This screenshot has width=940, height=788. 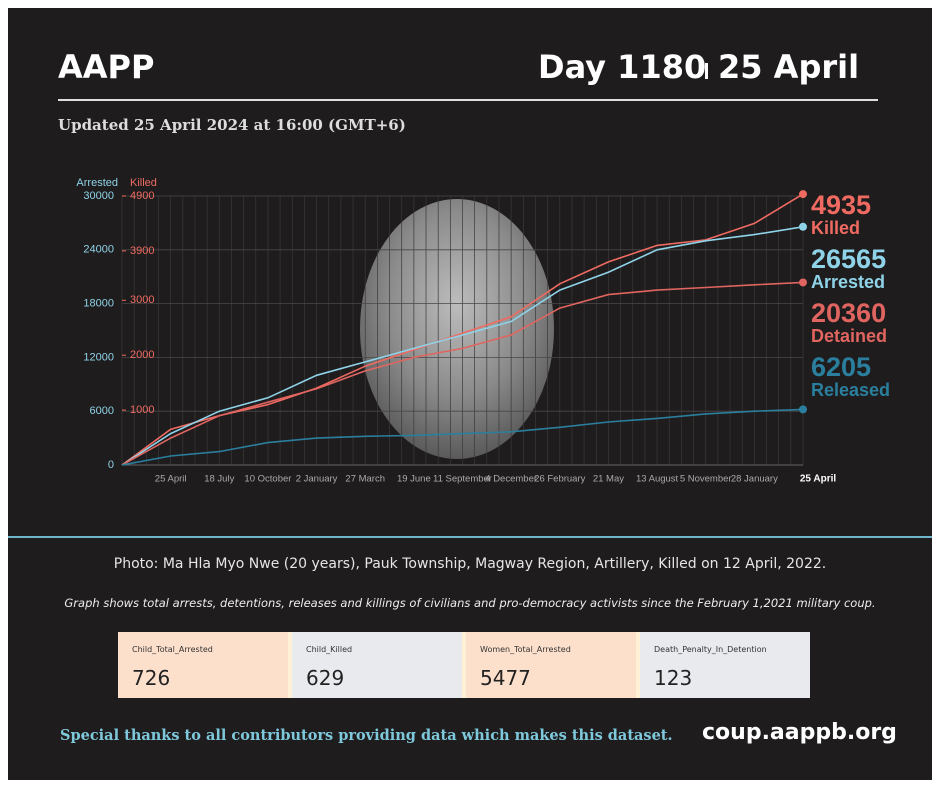 What do you see at coordinates (706, 479) in the screenshot?
I see `x-tick-label: 5 November` at bounding box center [706, 479].